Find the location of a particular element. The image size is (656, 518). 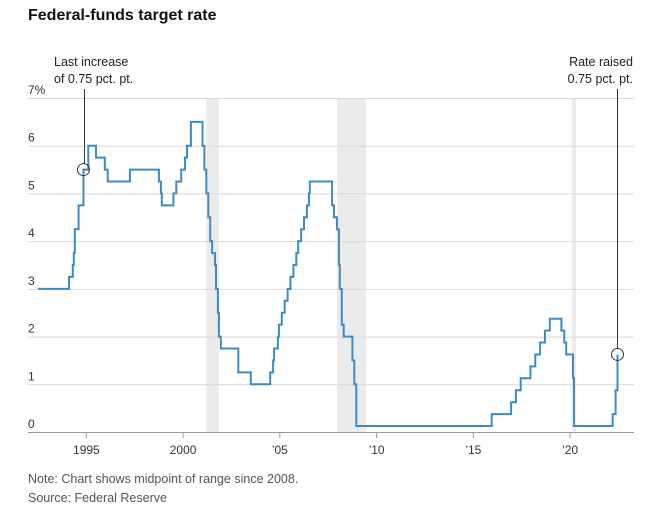

x-axis-ticks: 1995 2000 ’05 ’10 ’15 ’20 is located at coordinates (325, 444).